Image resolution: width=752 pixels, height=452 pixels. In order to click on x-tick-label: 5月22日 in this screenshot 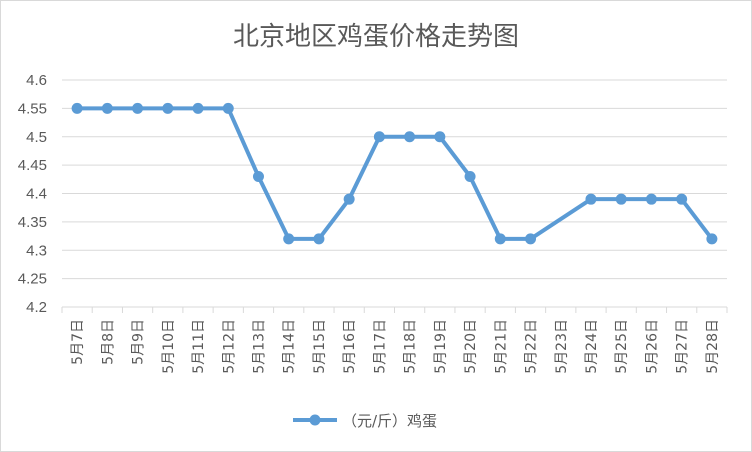, I will do `click(532, 346)`.